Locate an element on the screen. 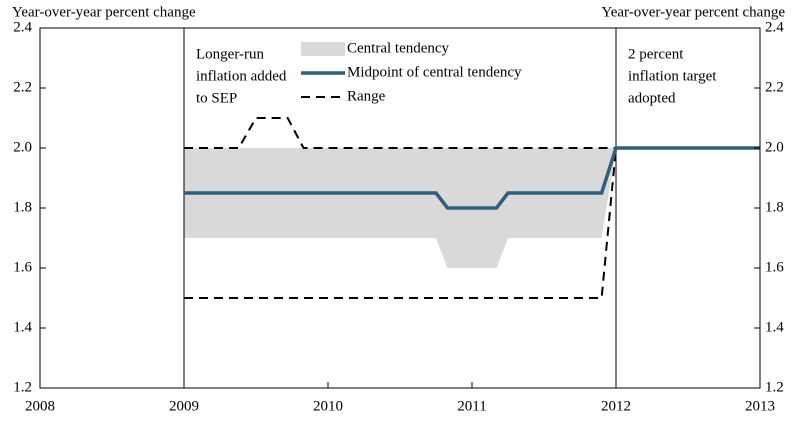 The image size is (793, 427). annotation-text: inflation target is located at coordinates (672, 76).